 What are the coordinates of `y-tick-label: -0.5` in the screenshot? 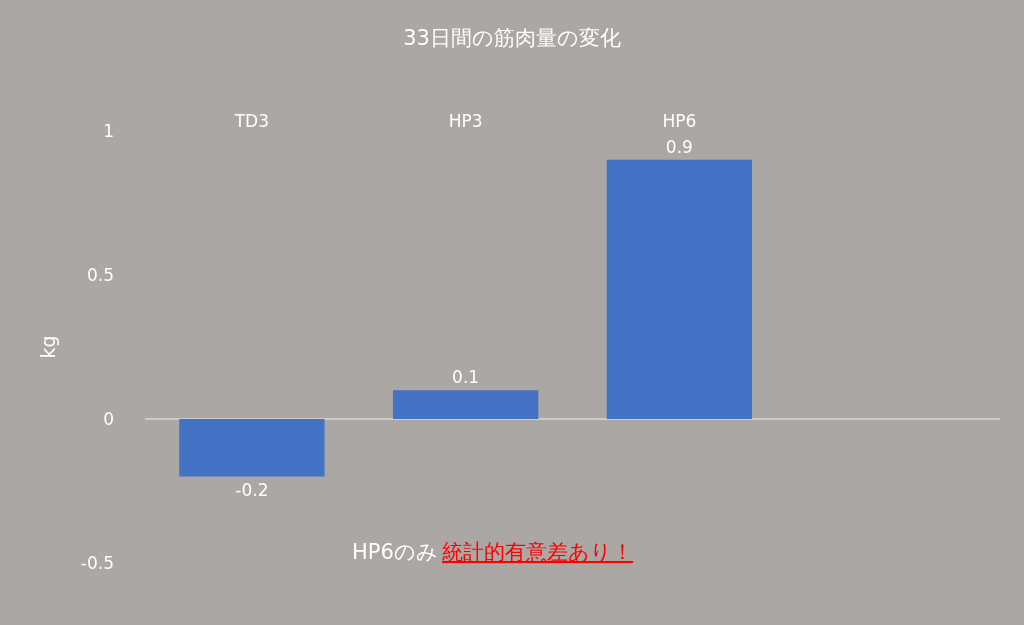 It's located at (97, 562).